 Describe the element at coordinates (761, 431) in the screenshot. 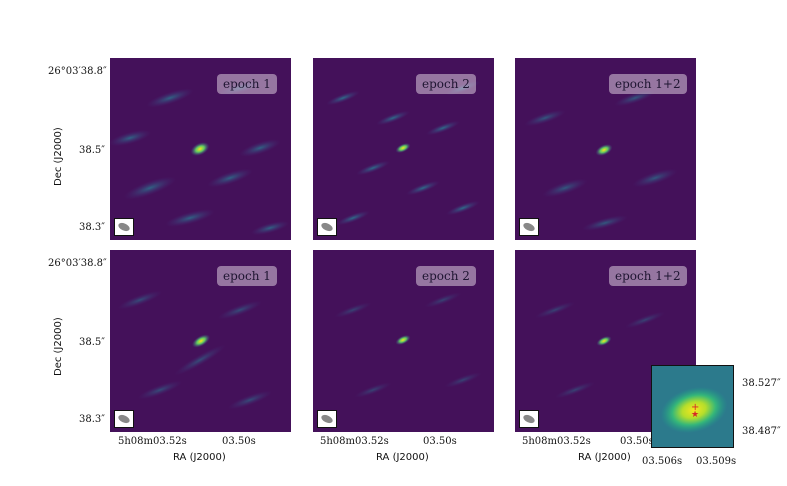

I see `inset-ytick: 38.487″` at that location.